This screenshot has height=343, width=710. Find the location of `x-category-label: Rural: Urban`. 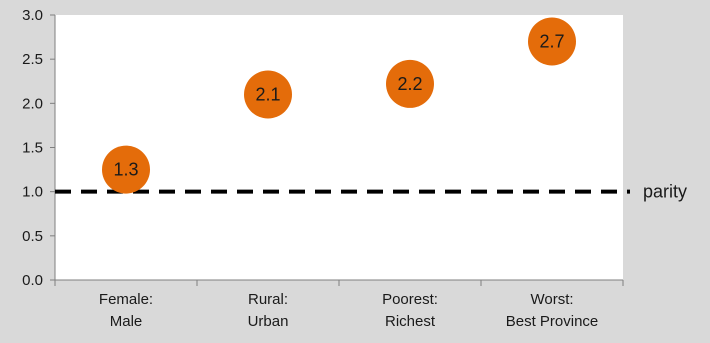

x-category-label: Rural: Urban is located at coordinates (268, 310).